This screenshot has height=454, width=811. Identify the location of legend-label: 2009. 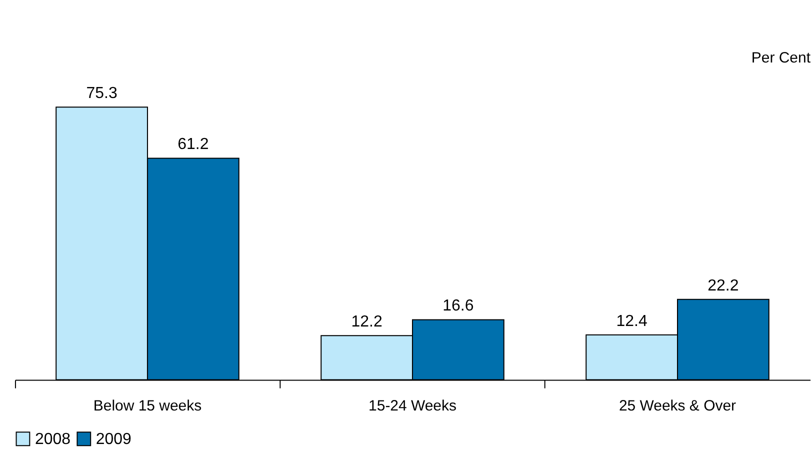
(114, 439).